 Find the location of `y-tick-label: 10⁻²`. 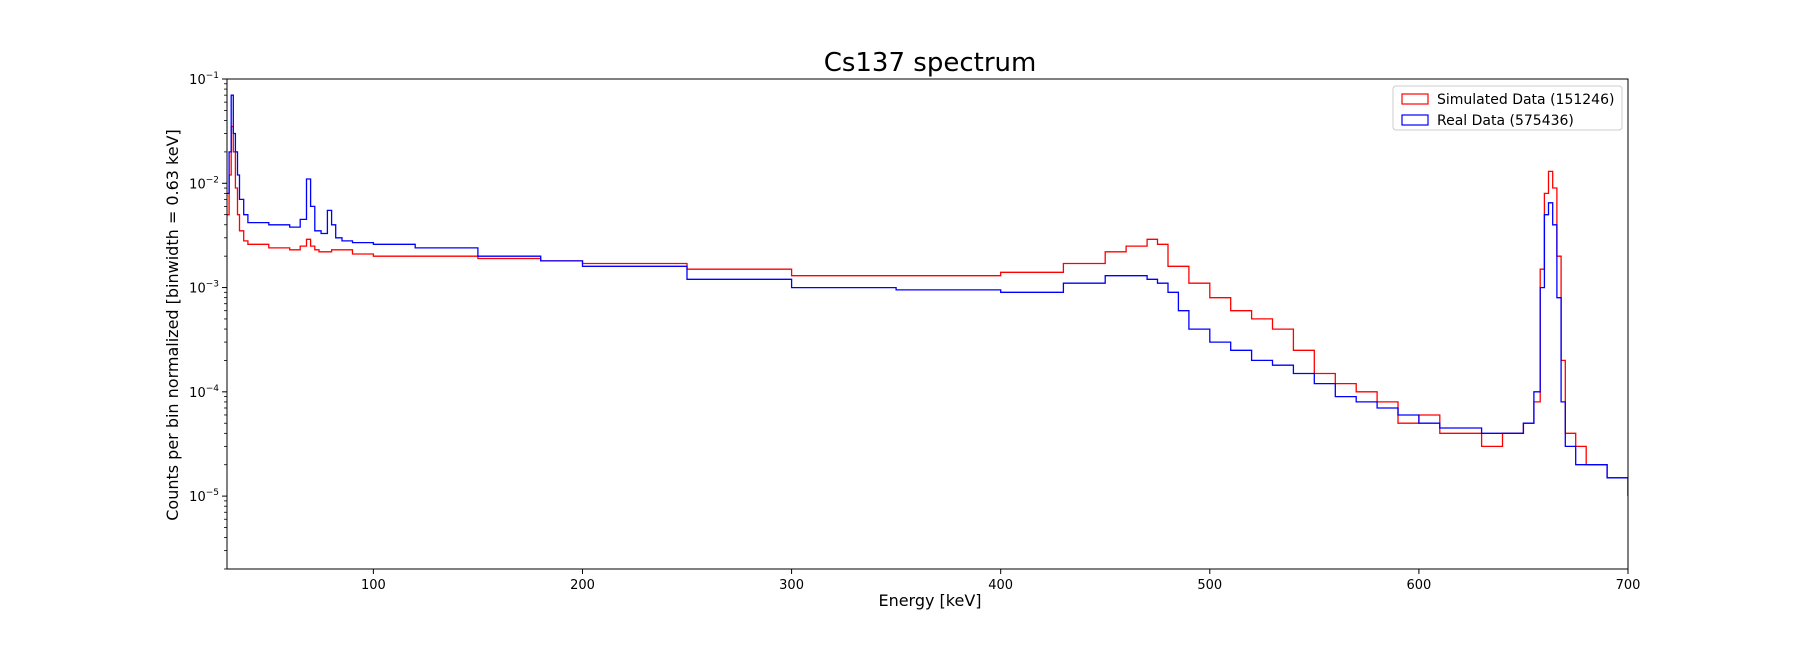

y-tick-label: 10⁻² is located at coordinates (204, 183).